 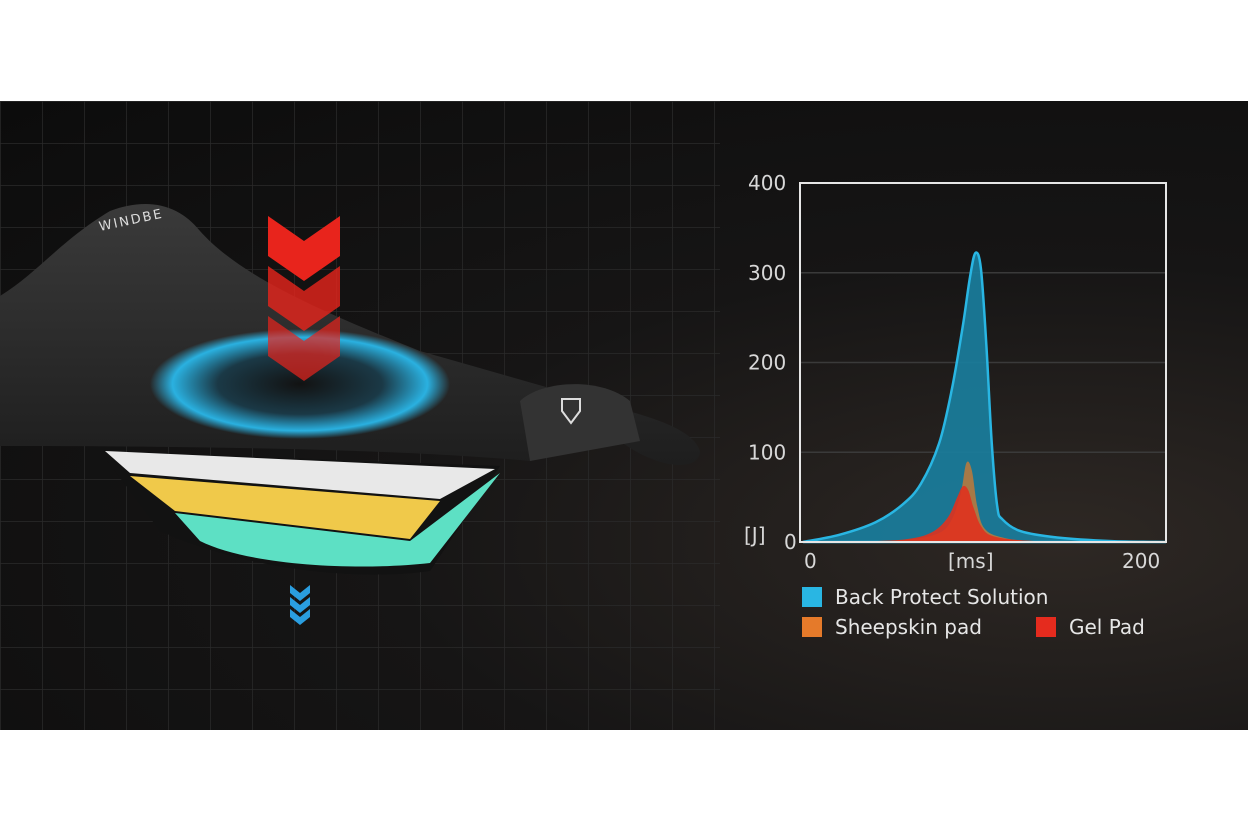 I want to click on x-tick-0: 0, so click(x=810, y=561).